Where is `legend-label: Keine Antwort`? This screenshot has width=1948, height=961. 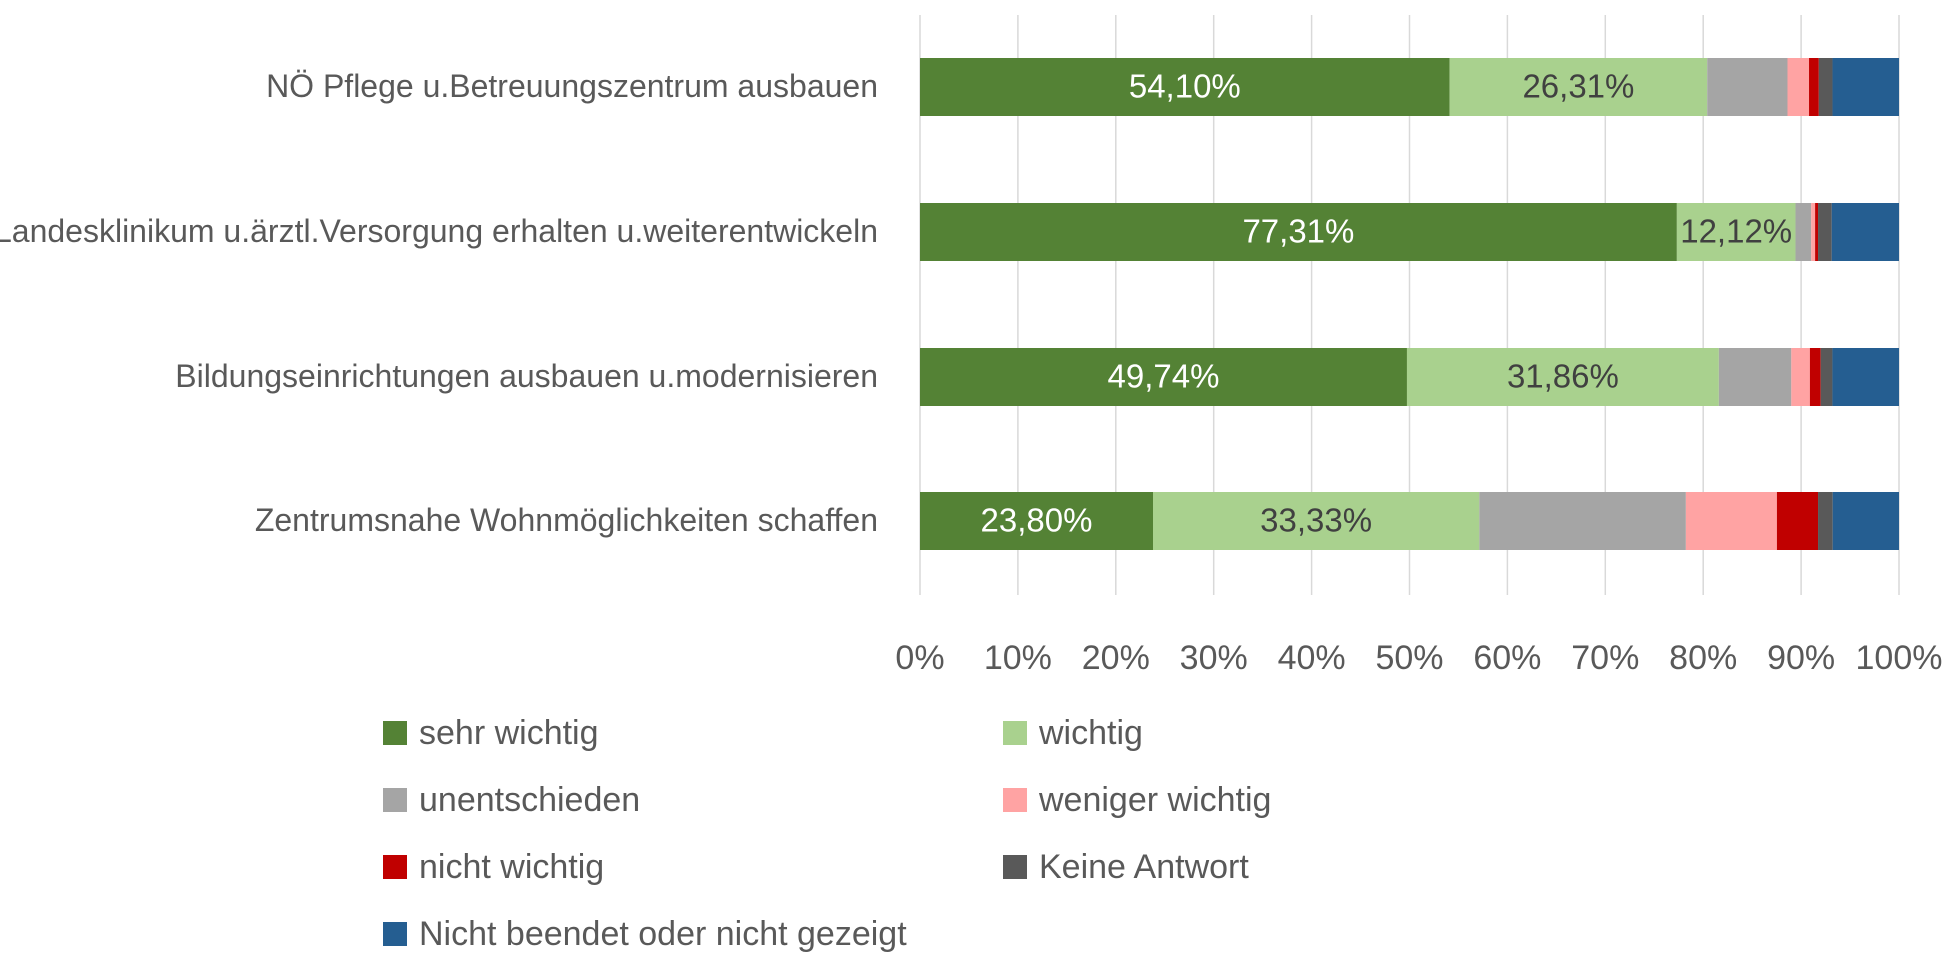 legend-label: Keine Antwort is located at coordinates (1144, 867).